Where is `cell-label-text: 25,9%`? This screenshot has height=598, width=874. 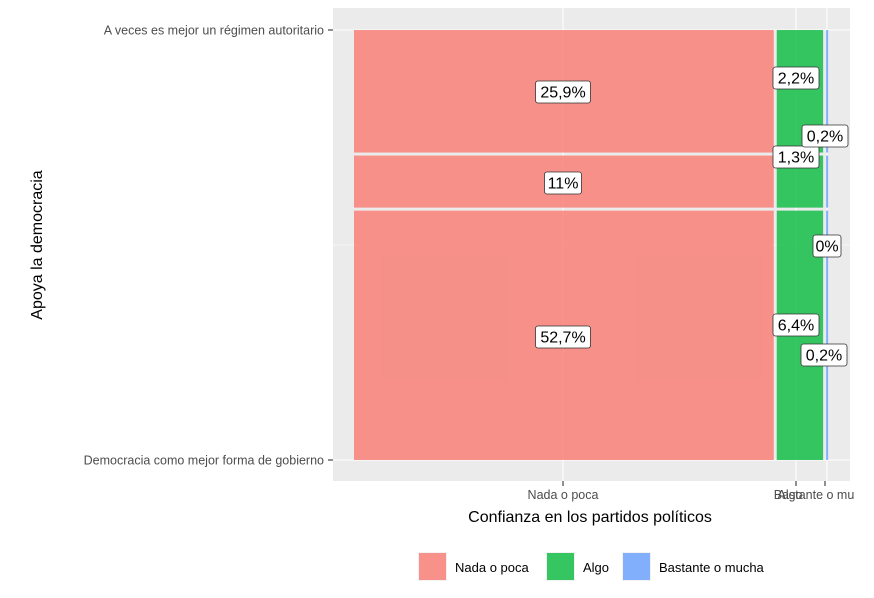
cell-label-text: 25,9% is located at coordinates (562, 93).